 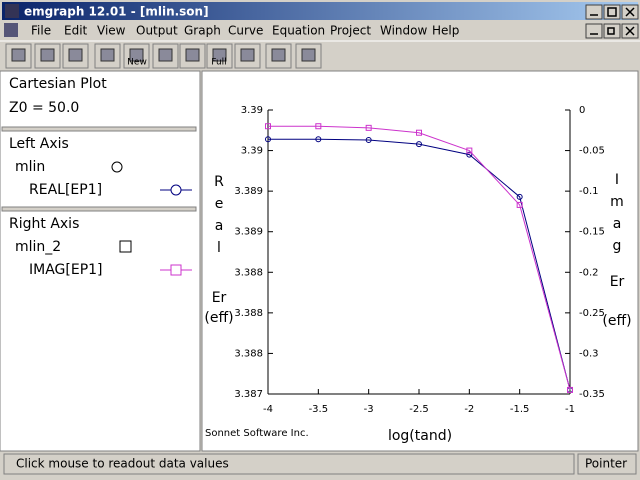 I want to click on y2-tick-label: -0.15, so click(x=592, y=232).